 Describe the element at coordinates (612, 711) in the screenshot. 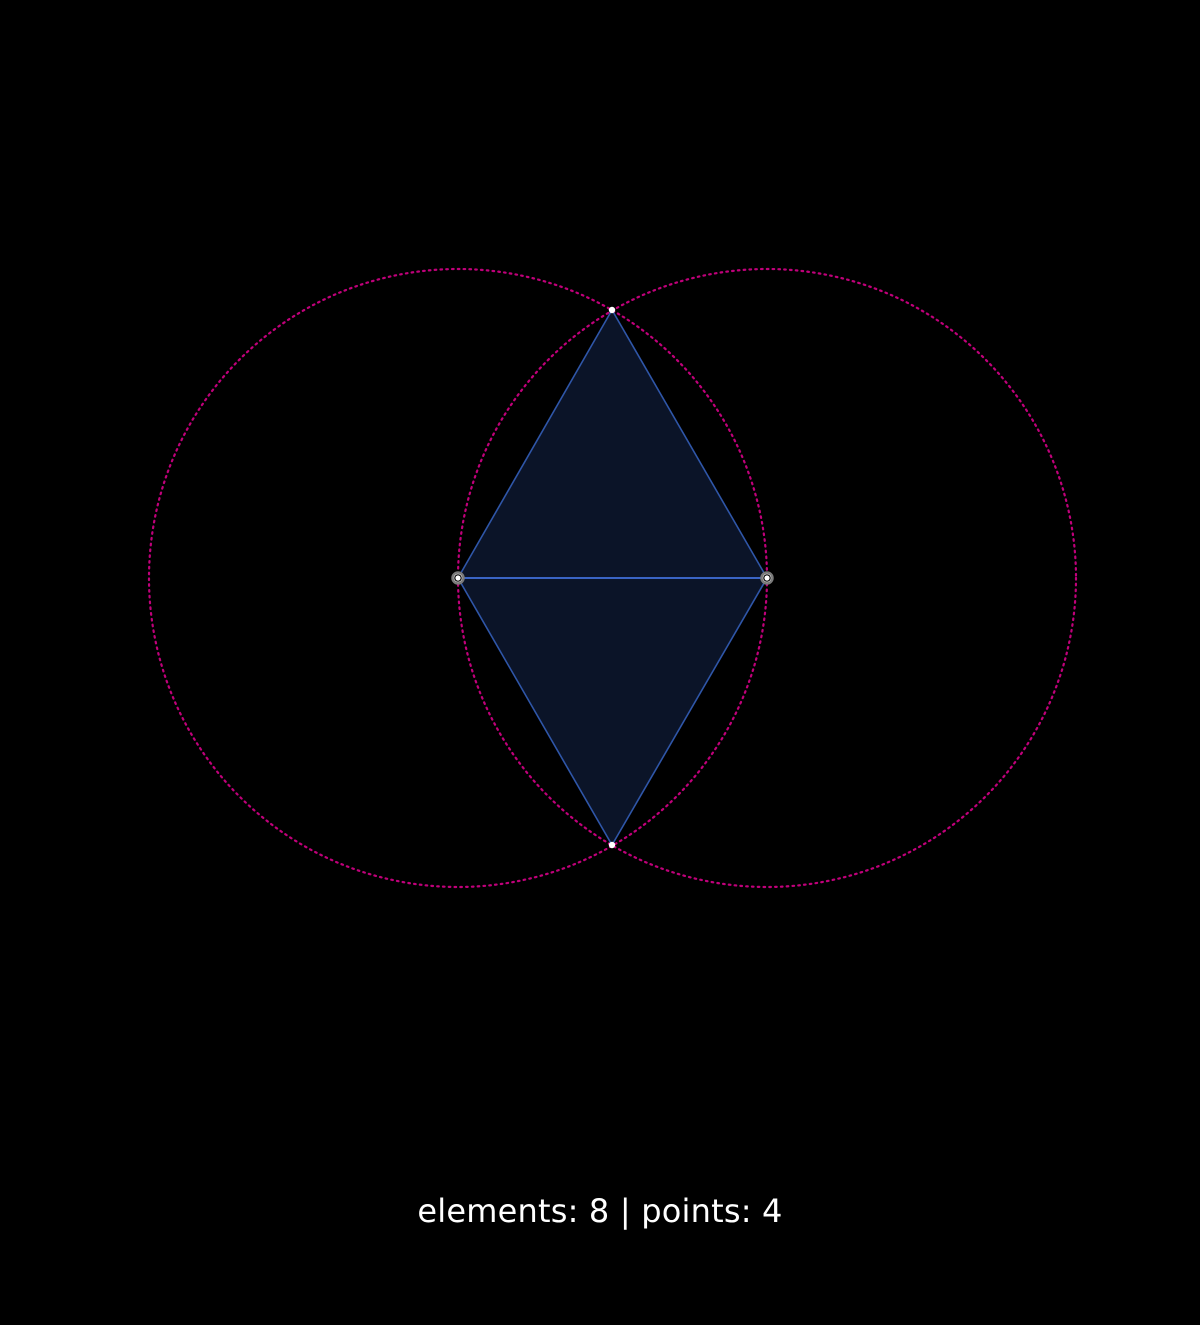

I see `lower-equilateral-triangle` at that location.